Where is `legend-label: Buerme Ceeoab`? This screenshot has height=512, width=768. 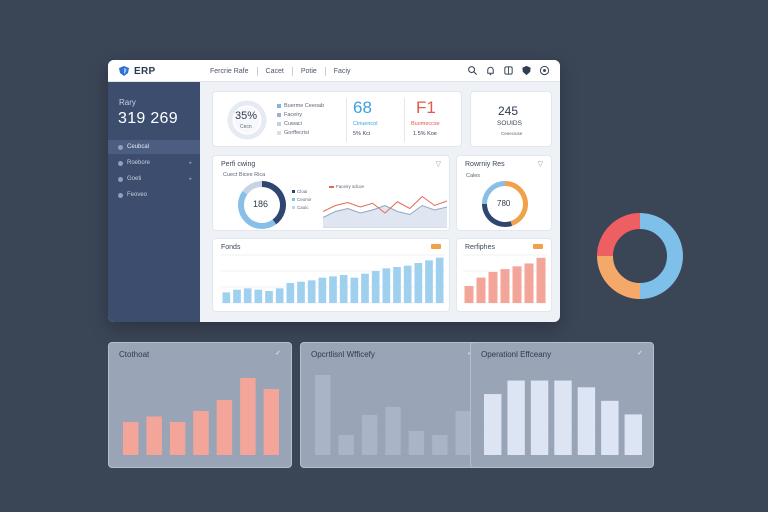 legend-label: Buerme Ceeoab is located at coordinates (304, 105).